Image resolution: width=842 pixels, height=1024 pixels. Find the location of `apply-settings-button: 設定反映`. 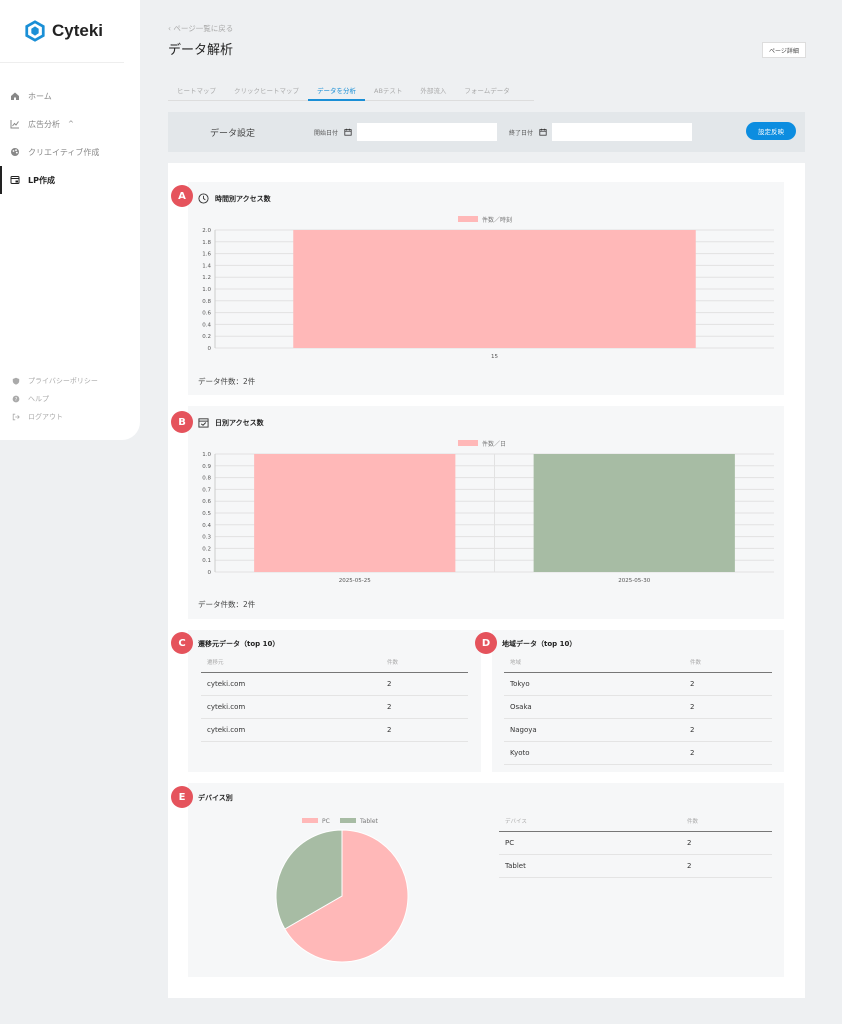

apply-settings-button: 設定反映 is located at coordinates (771, 131).